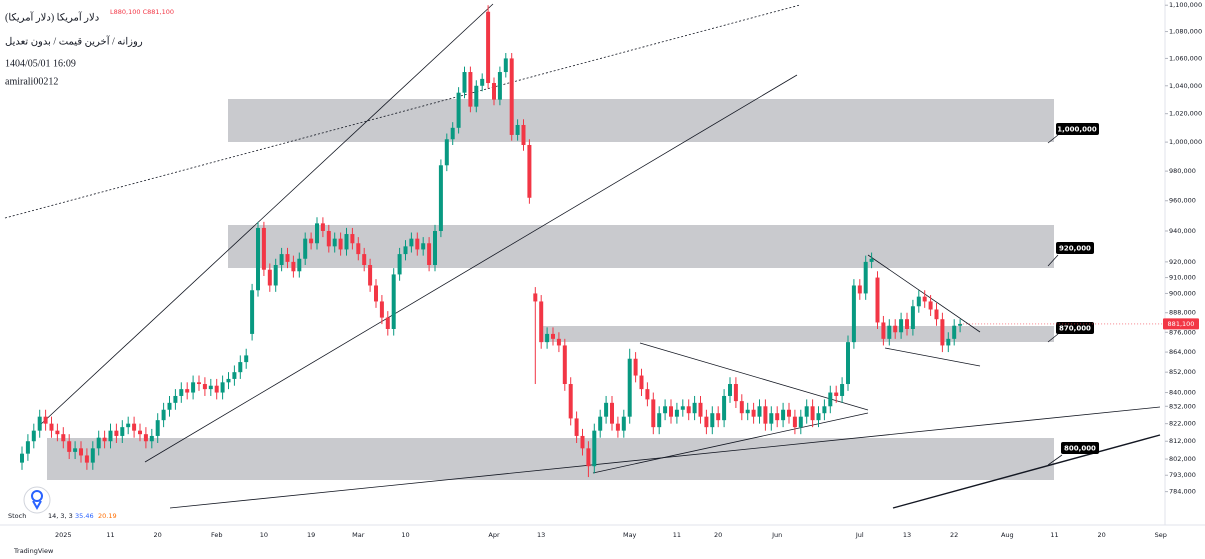 This screenshot has height=559, width=1205. I want to click on y-tick-label: 1,060,000, so click(1185, 58).